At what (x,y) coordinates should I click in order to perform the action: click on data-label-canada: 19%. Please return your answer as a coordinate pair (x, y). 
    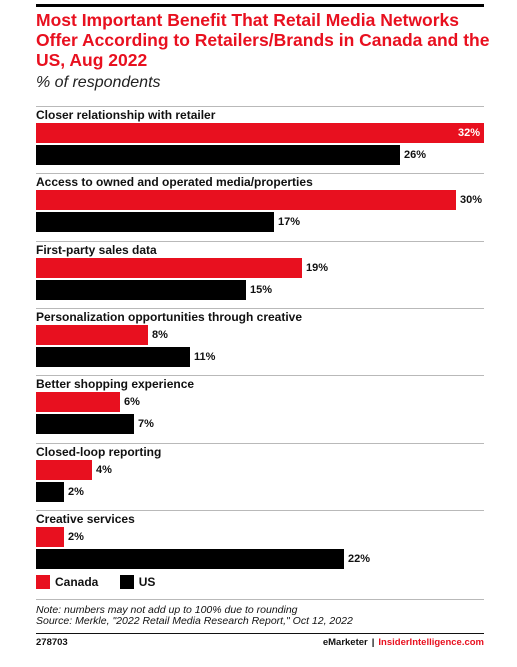
    Looking at the image, I should click on (317, 267).